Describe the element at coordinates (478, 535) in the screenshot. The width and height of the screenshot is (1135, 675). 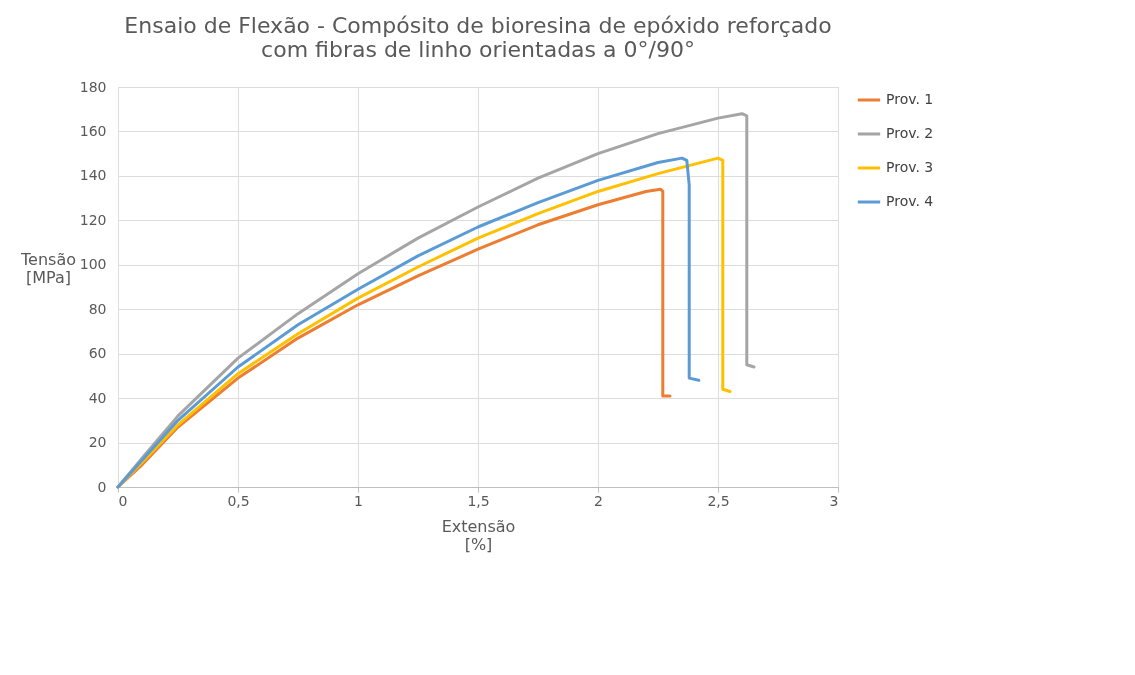
I see `x-axis-title: Extensão [%]` at that location.